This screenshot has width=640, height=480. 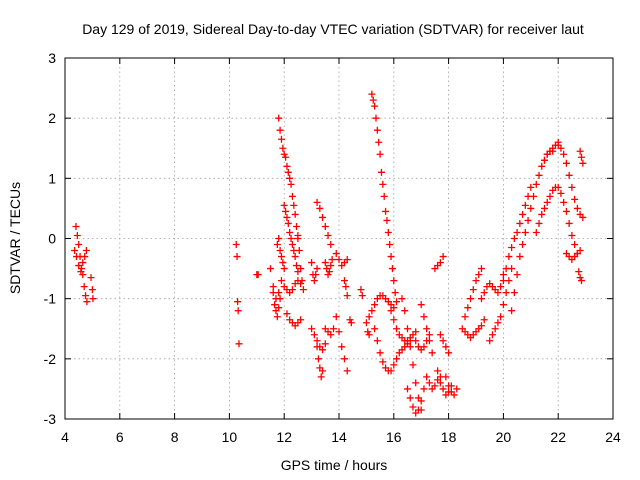 I want to click on series-s50, so click(x=580, y=276).